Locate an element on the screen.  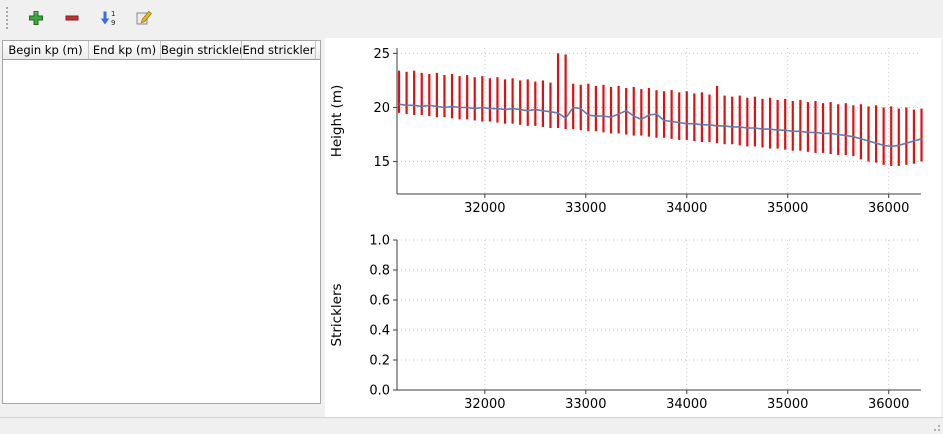
svg-text: 0.0 is located at coordinates (379, 391).